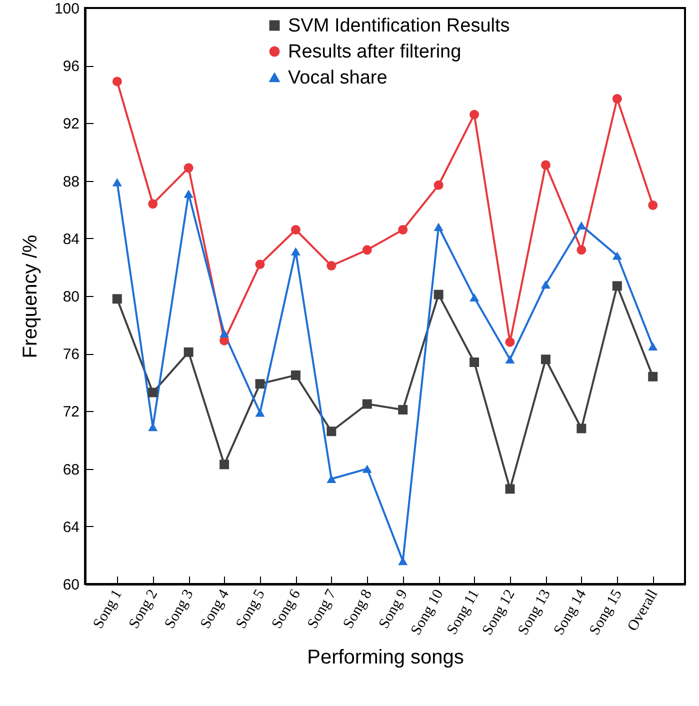 This screenshot has width=699, height=706. What do you see at coordinates (71, 527) in the screenshot?
I see `y-tick-label: 64` at bounding box center [71, 527].